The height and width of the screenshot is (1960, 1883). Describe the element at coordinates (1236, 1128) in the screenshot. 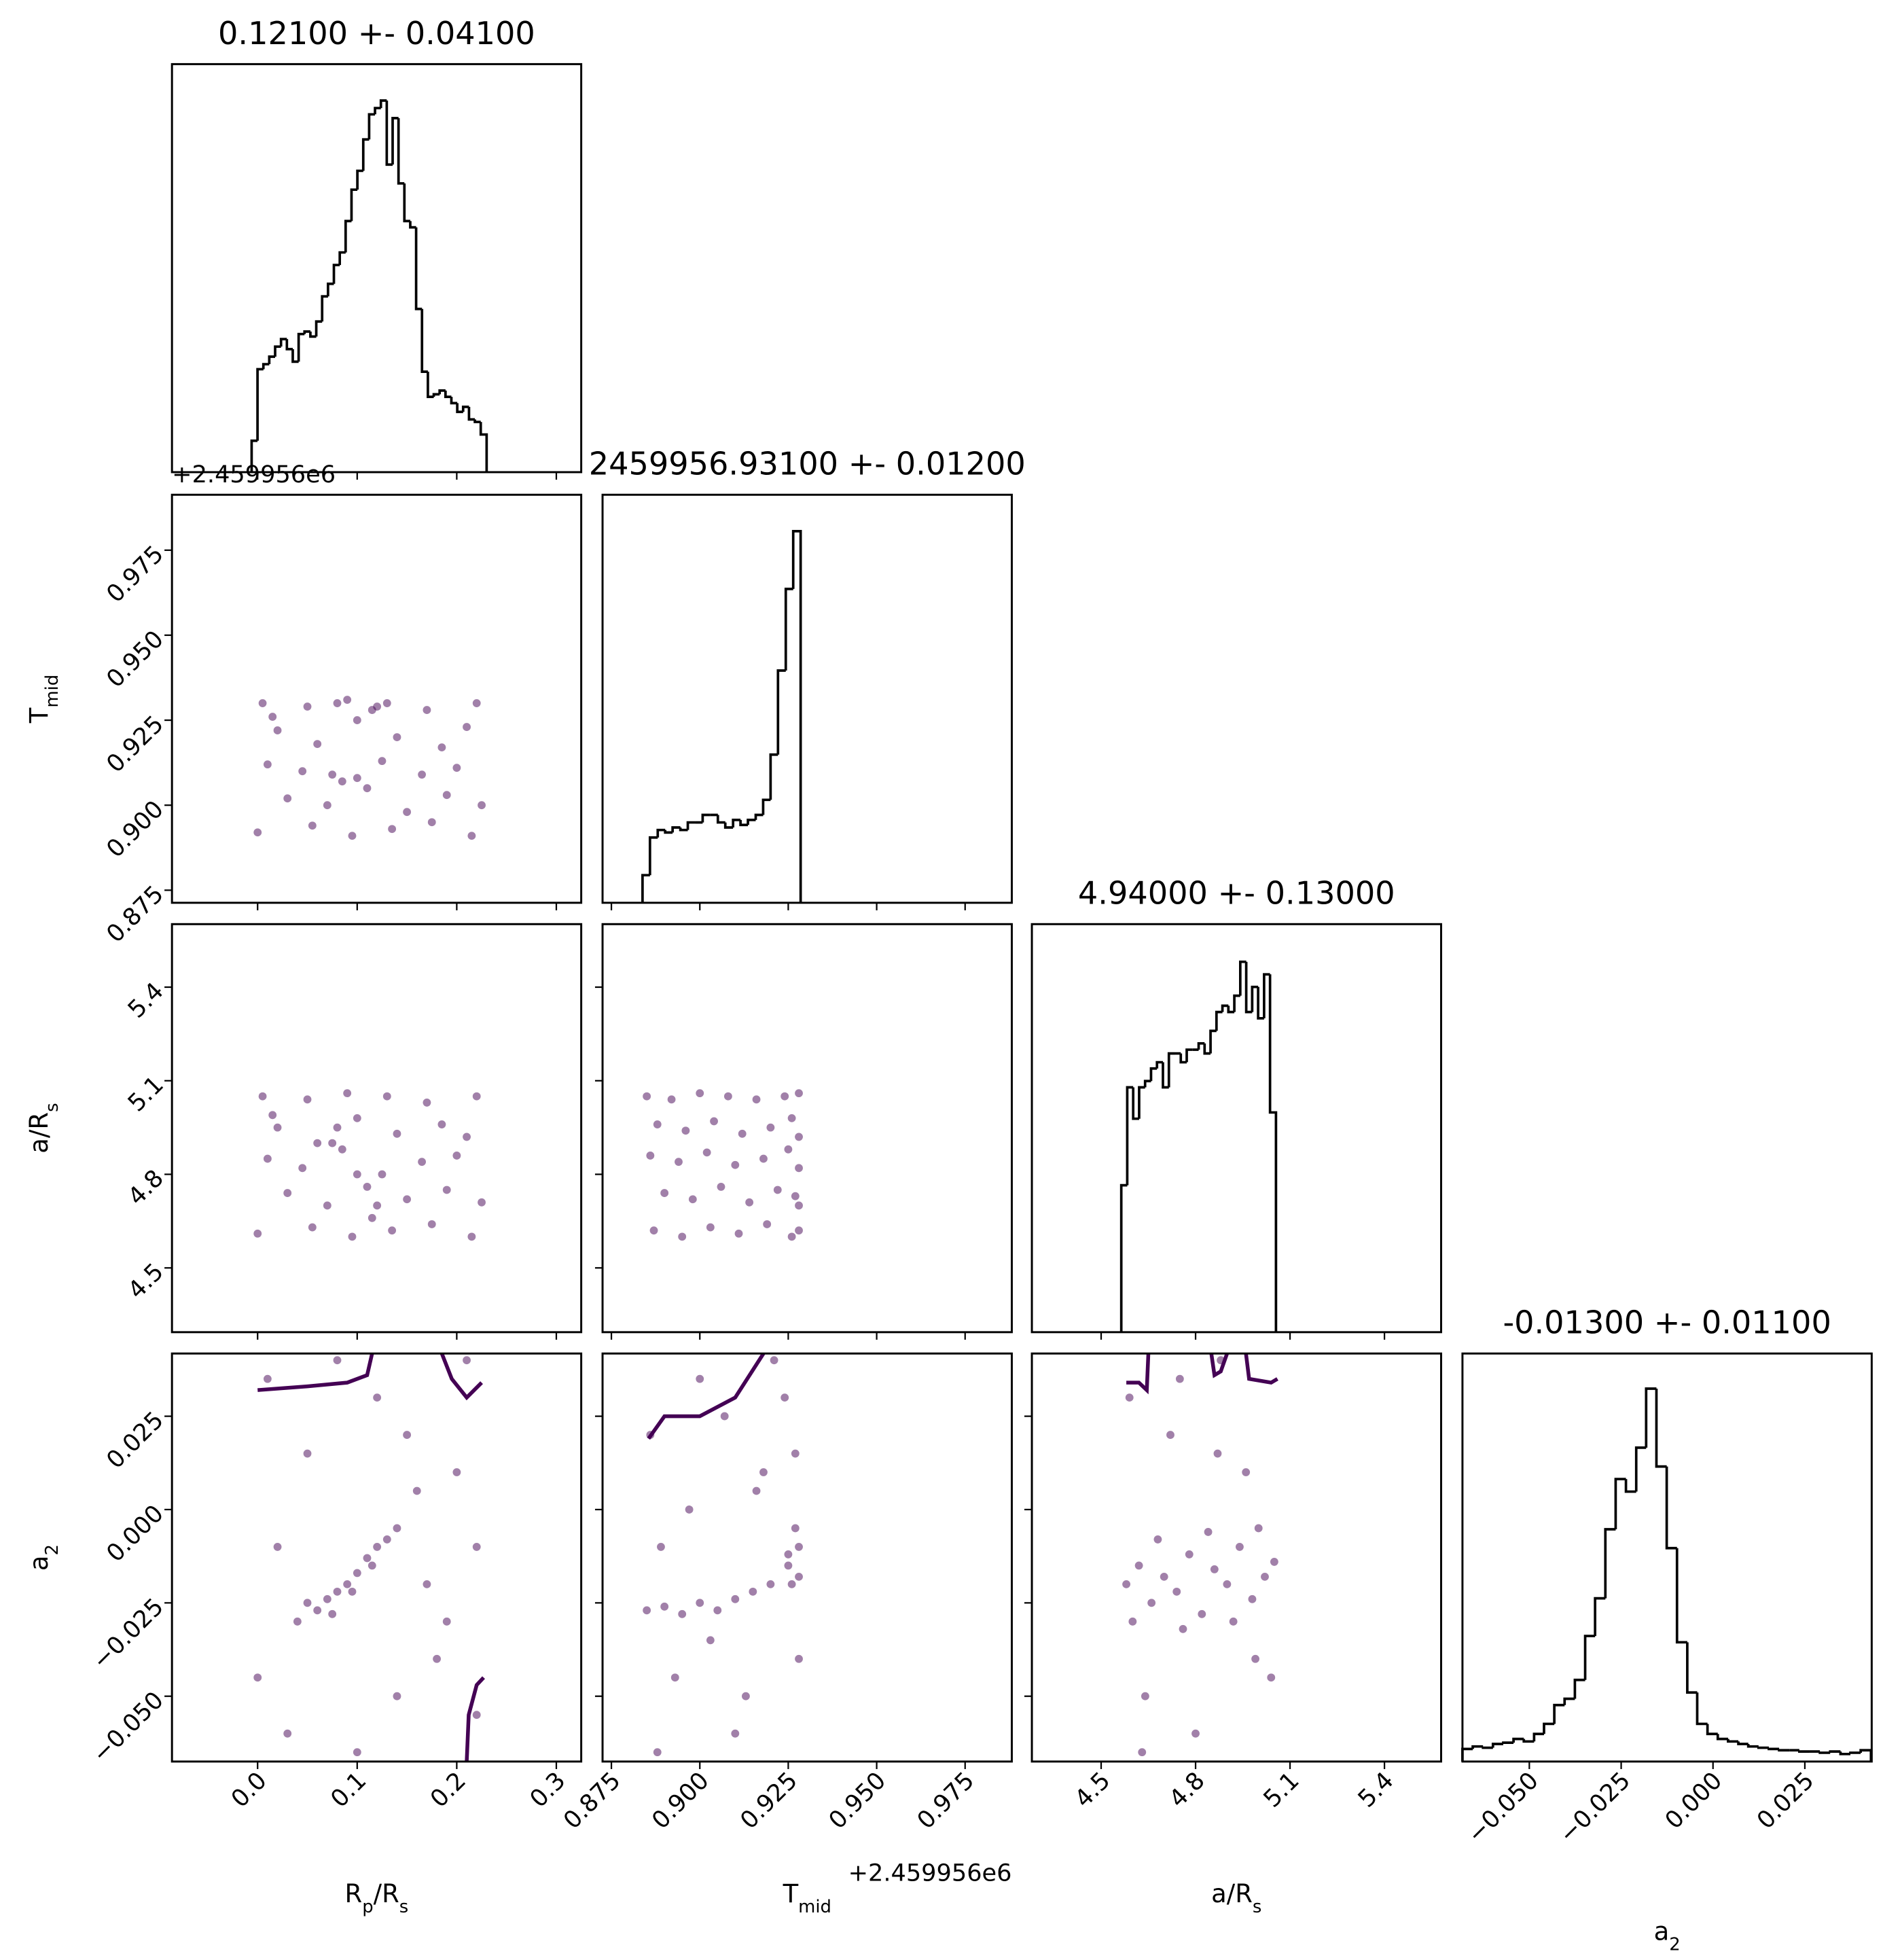

I see `axes-frame` at that location.